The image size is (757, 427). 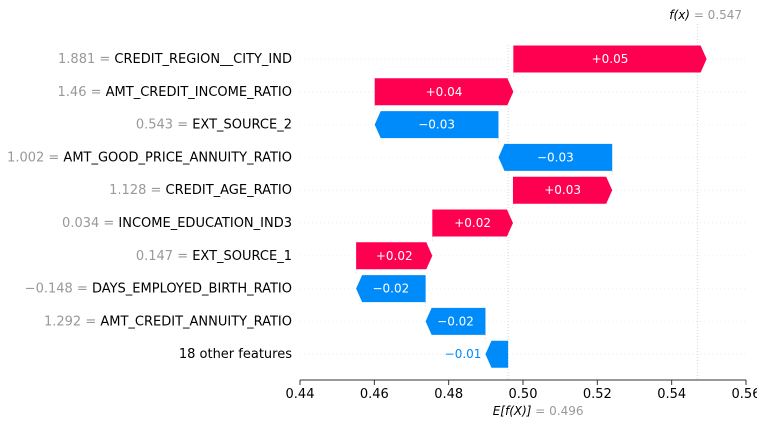 I want to click on feature-label: 0.147 = EXT_SOURCE_1, so click(x=214, y=255).